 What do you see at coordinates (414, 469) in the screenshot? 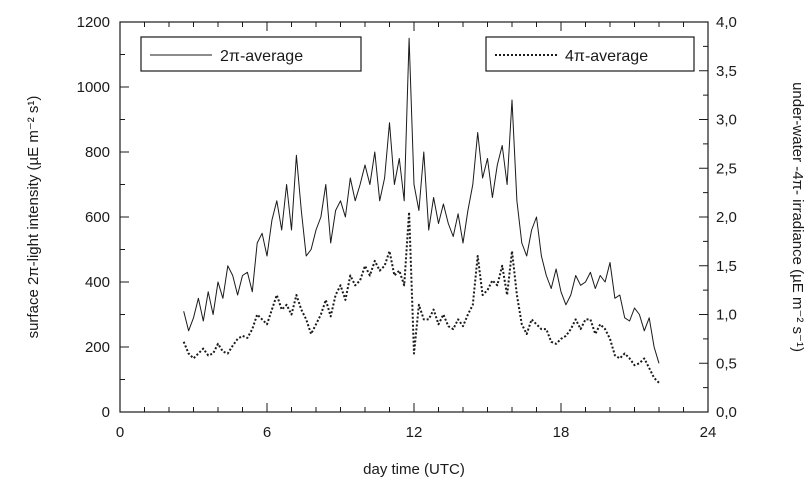
I see `x-axis-title: day time (UTC)` at bounding box center [414, 469].